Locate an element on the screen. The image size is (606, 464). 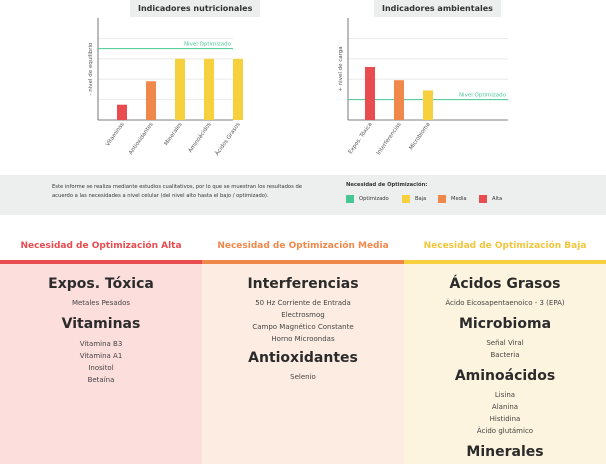
divider-alta is located at coordinates (101, 262).